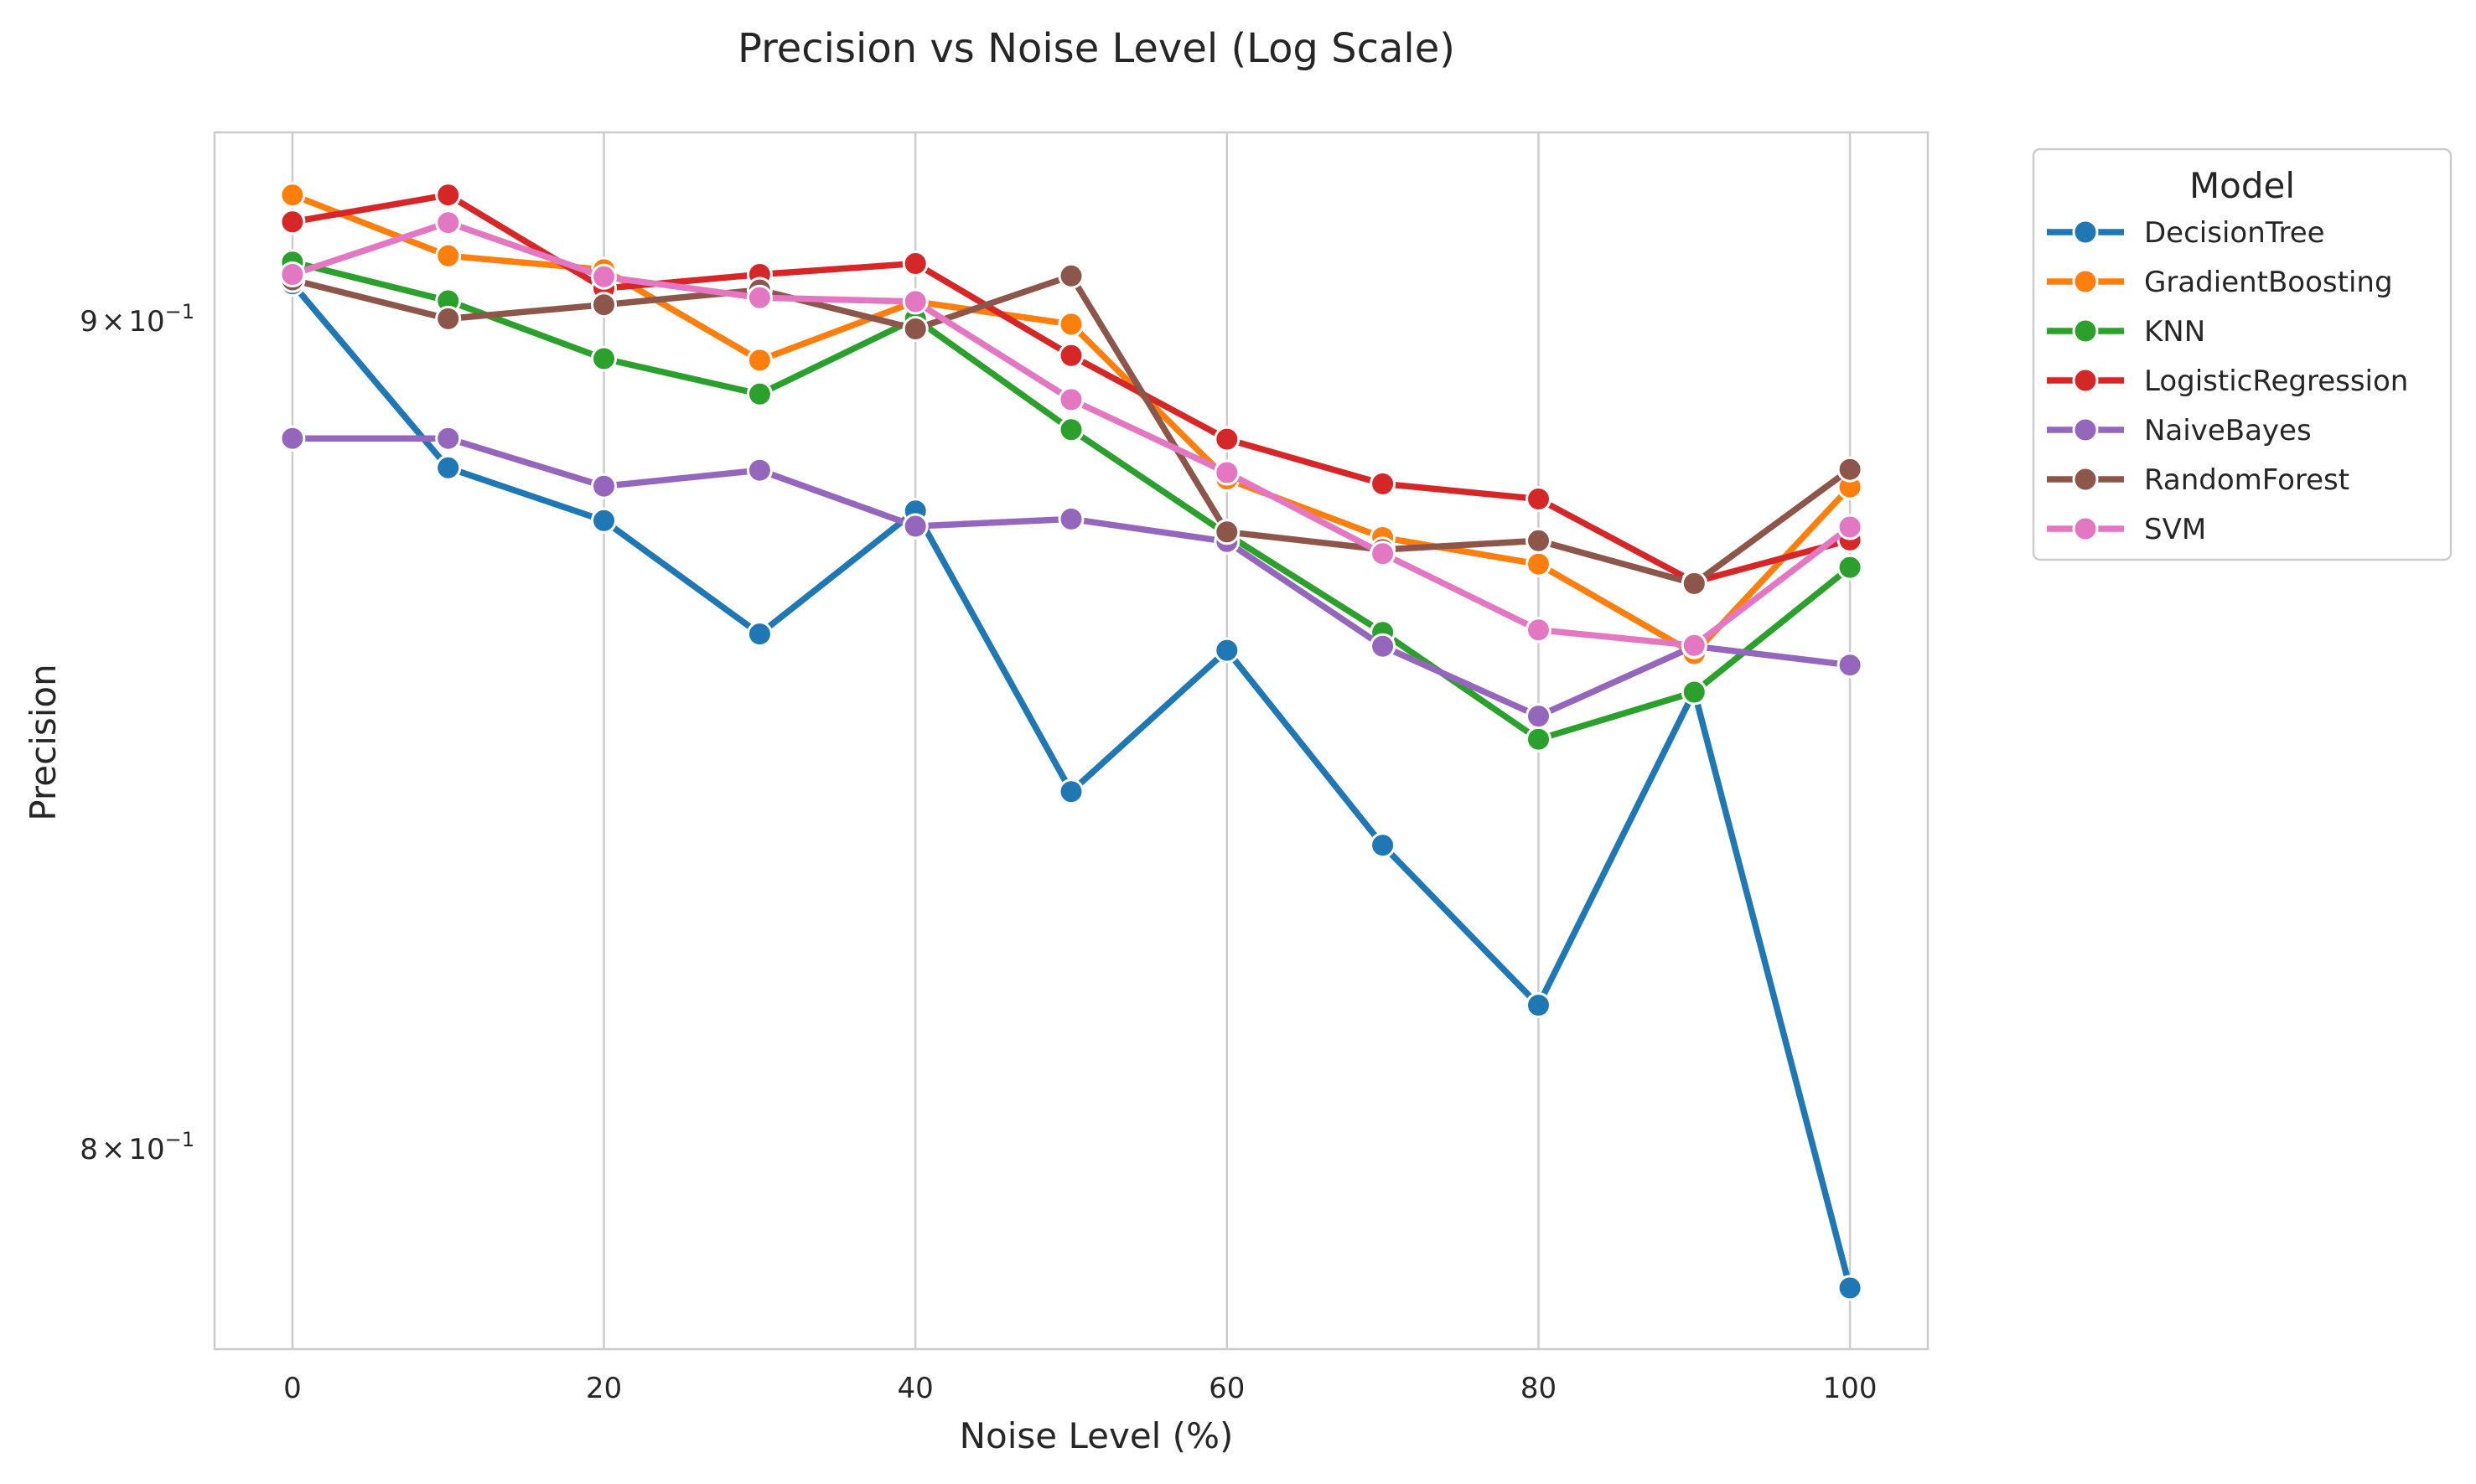 The image size is (2476, 1484). I want to click on series-naivebayes, so click(1071, 578).